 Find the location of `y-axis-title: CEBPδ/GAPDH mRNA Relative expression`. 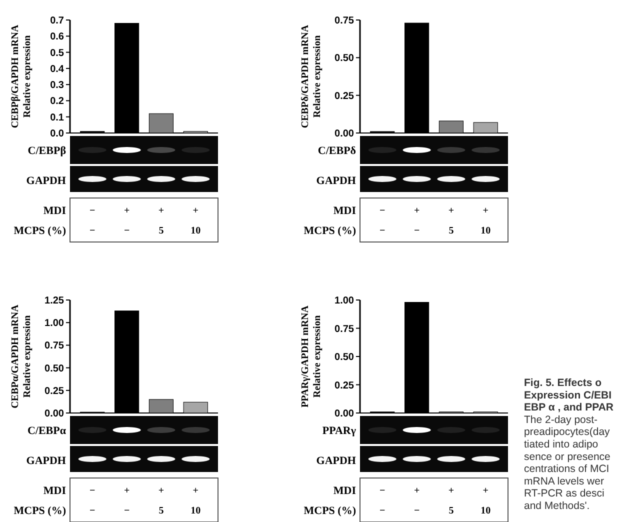

y-axis-title: CEBPδ/GAPDH mRNA Relative expression is located at coordinates (311, 76).